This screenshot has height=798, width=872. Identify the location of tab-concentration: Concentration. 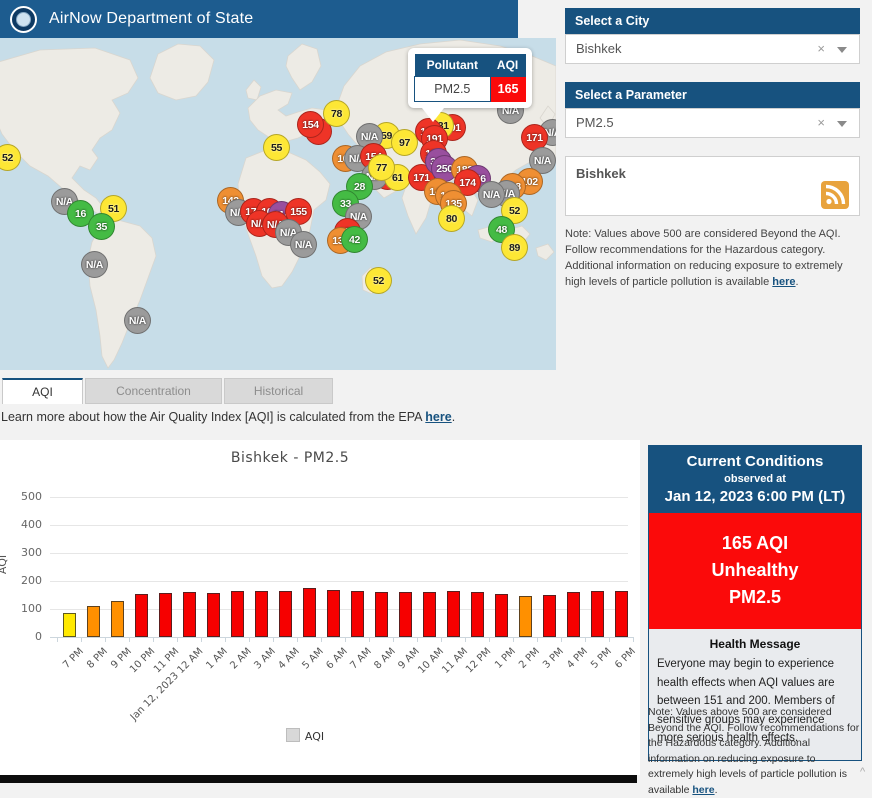
(153, 391).